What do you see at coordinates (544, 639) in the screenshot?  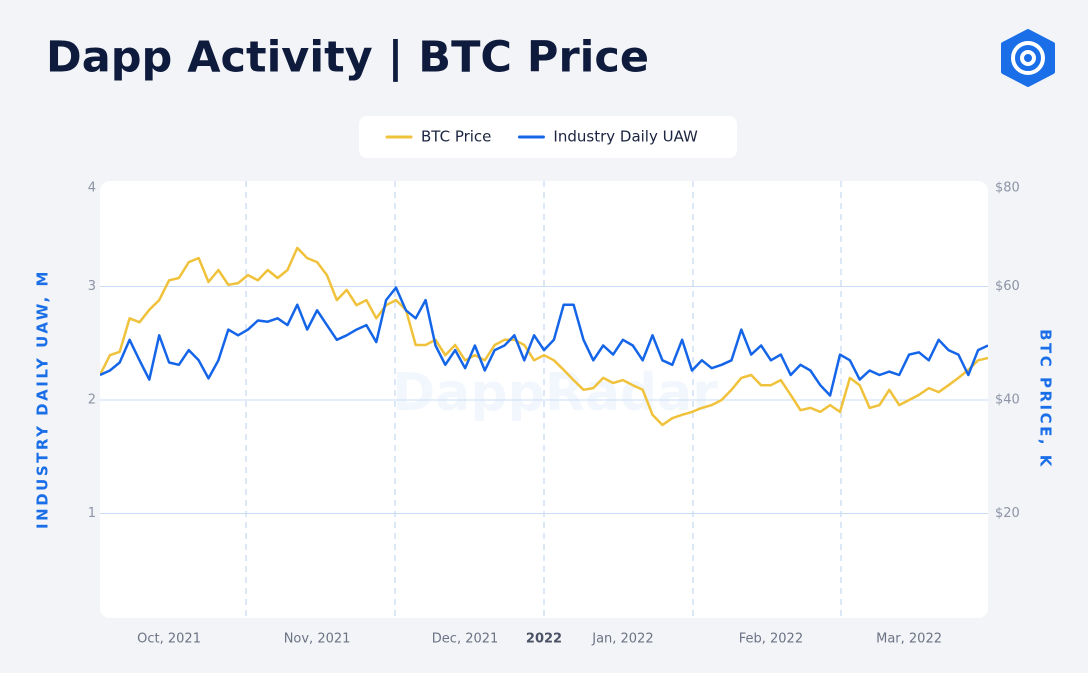 I see `x-tick-label: 2022` at bounding box center [544, 639].